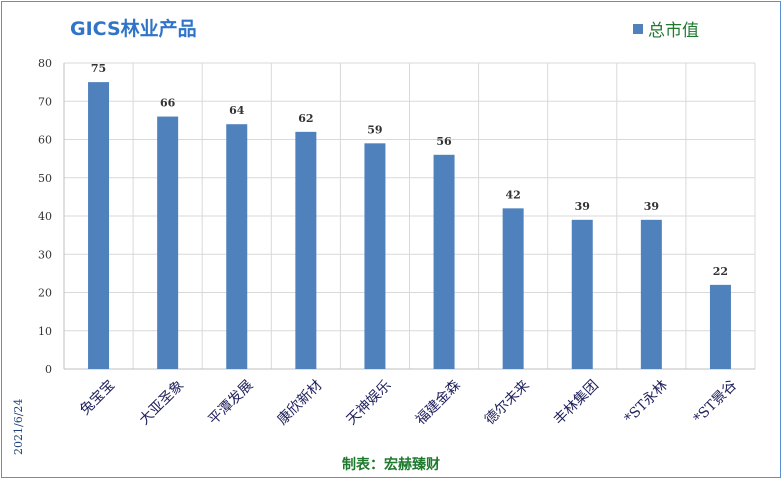 This screenshot has height=479, width=782. I want to click on data-label: 56, so click(444, 141).